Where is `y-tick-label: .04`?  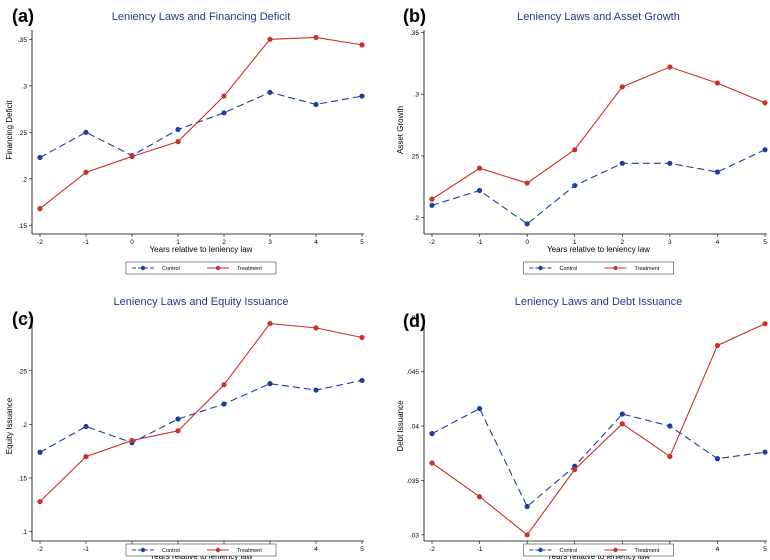
y-tick-label: .04 is located at coordinates (414, 427).